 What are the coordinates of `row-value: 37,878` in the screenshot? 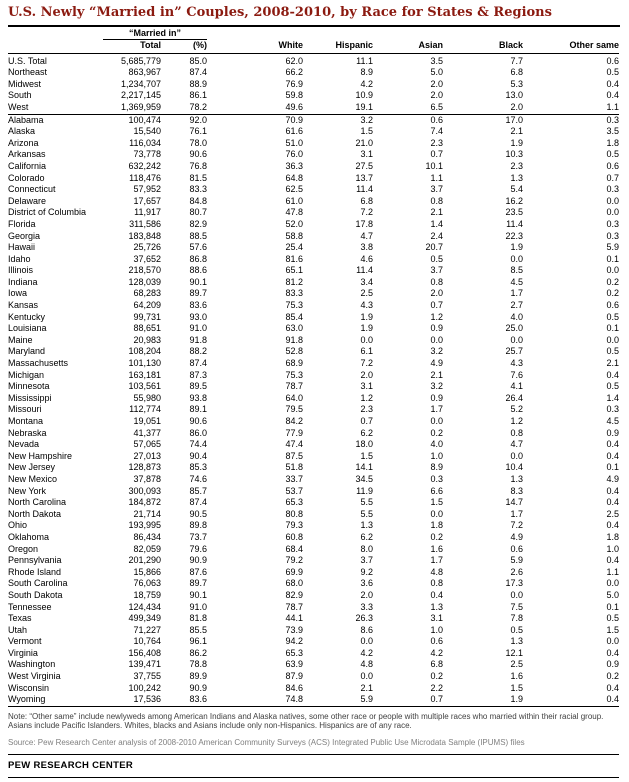 It's located at (147, 478).